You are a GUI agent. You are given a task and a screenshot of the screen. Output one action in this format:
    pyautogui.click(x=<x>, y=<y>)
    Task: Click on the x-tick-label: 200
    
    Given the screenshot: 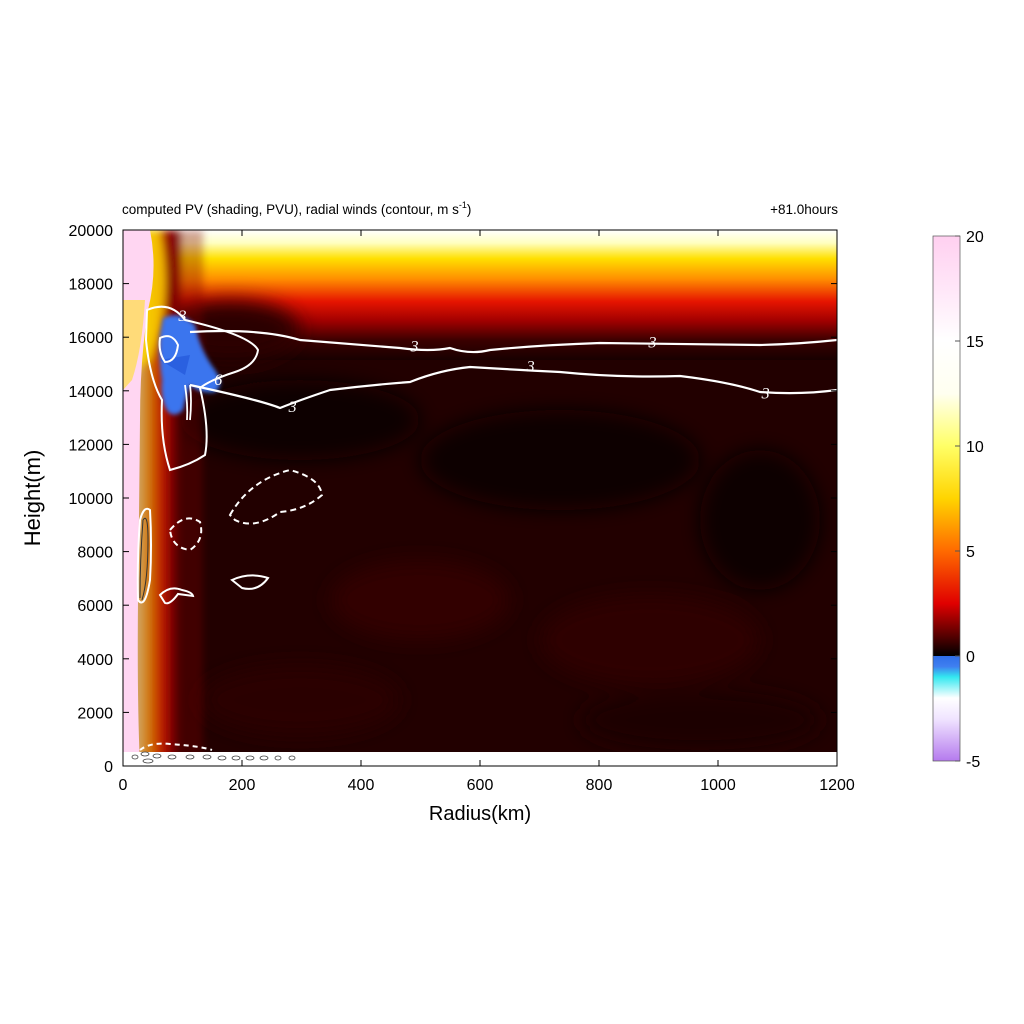 What is the action you would take?
    pyautogui.click(x=242, y=785)
    